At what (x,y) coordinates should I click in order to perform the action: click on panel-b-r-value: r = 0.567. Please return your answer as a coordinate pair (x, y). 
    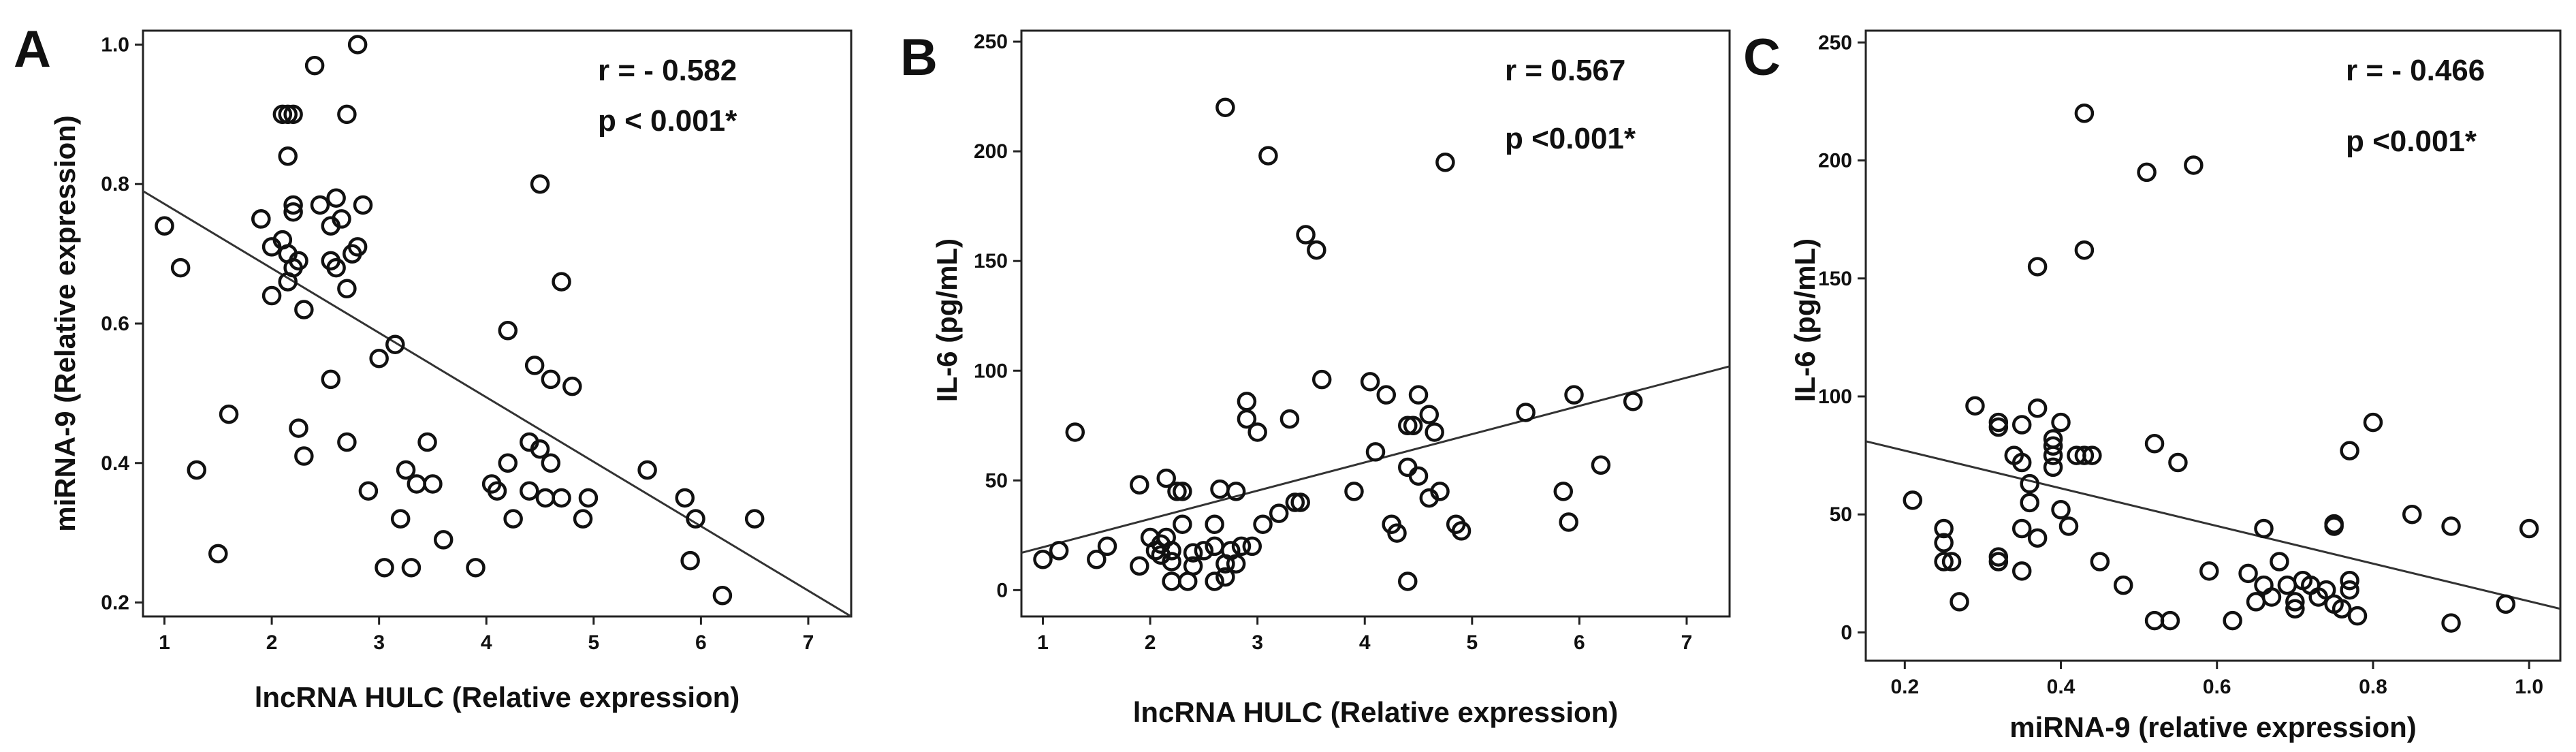
    Looking at the image, I should click on (1565, 70).